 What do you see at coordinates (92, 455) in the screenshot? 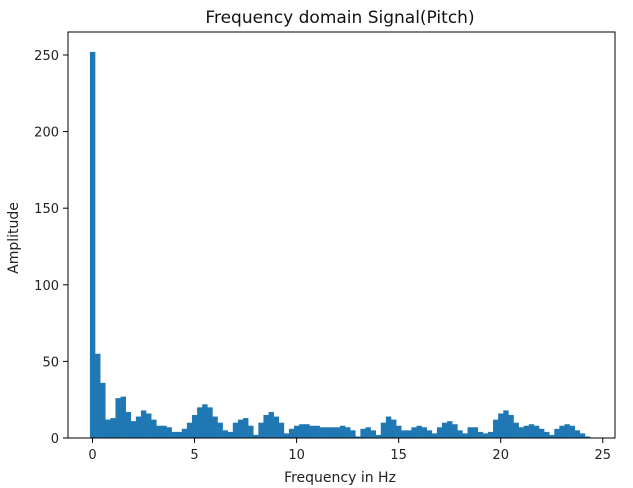
I see `x-tick-label: 0` at bounding box center [92, 455].